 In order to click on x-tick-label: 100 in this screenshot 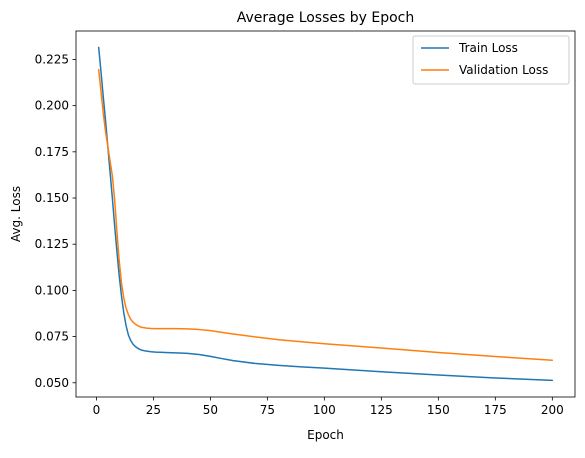, I will do `click(324, 410)`.